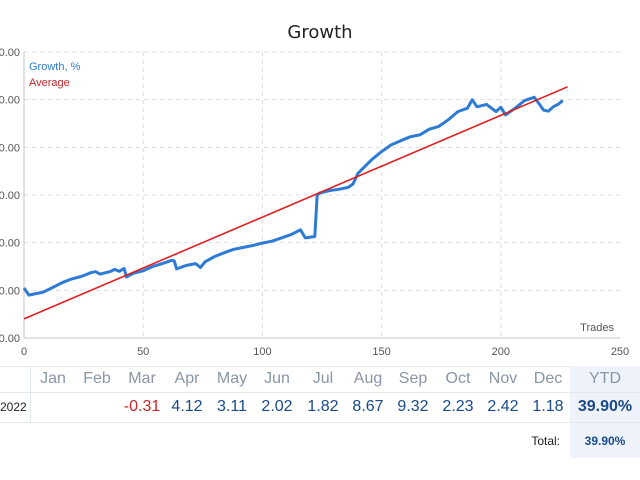 The height and width of the screenshot is (480, 640). I want to click on month-value: 9.32, so click(413, 406).